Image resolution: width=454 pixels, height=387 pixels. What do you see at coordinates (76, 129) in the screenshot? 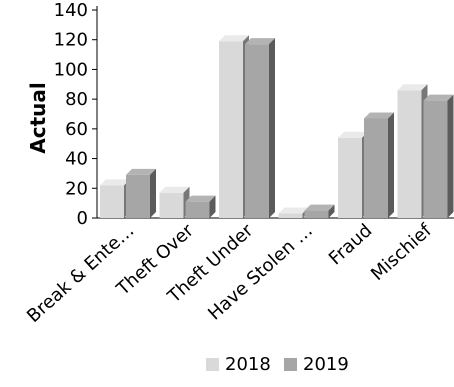
I see `y-tick-label: 60` at bounding box center [76, 129].